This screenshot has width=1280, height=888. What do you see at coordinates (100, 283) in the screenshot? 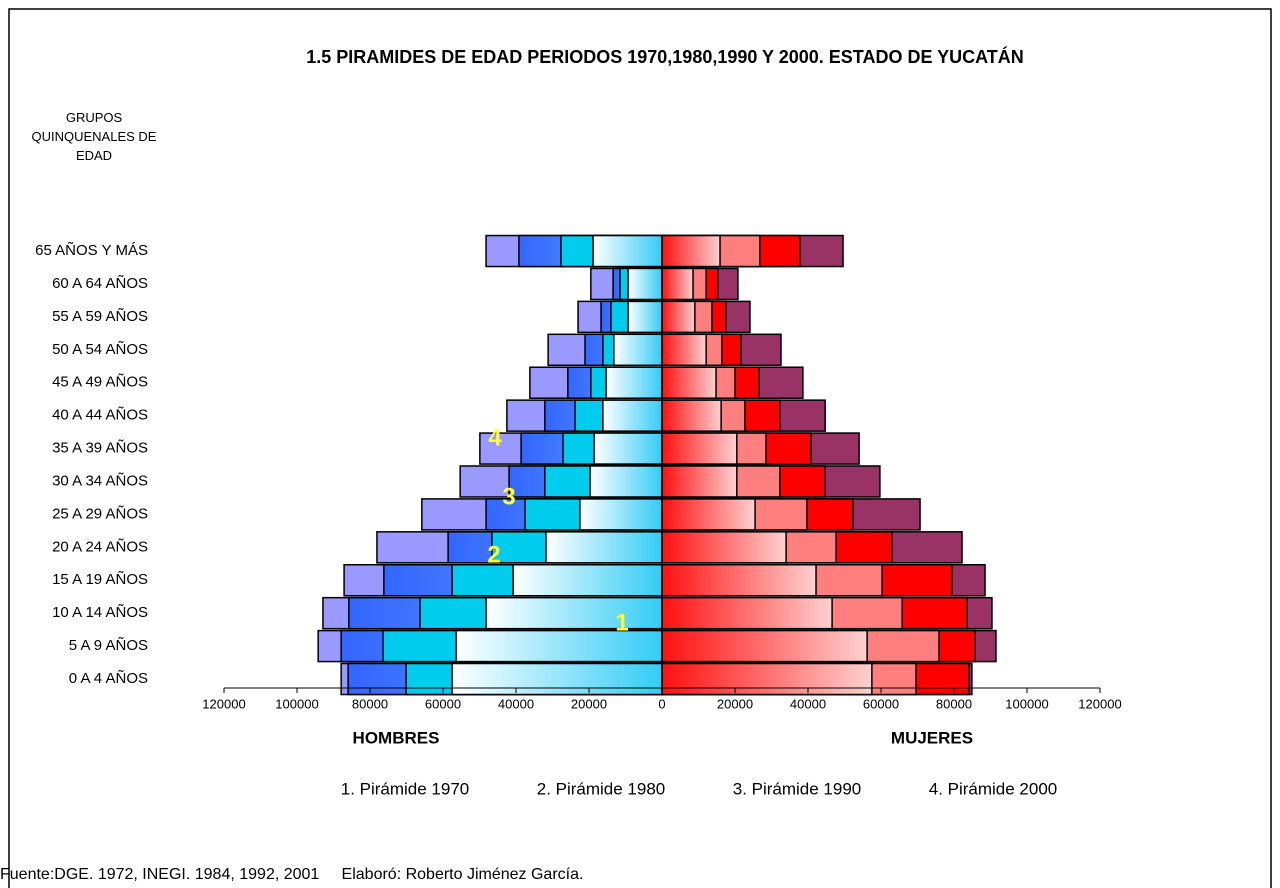
I see `y-tick-label: 60 A 64 AÑOS` at bounding box center [100, 283].